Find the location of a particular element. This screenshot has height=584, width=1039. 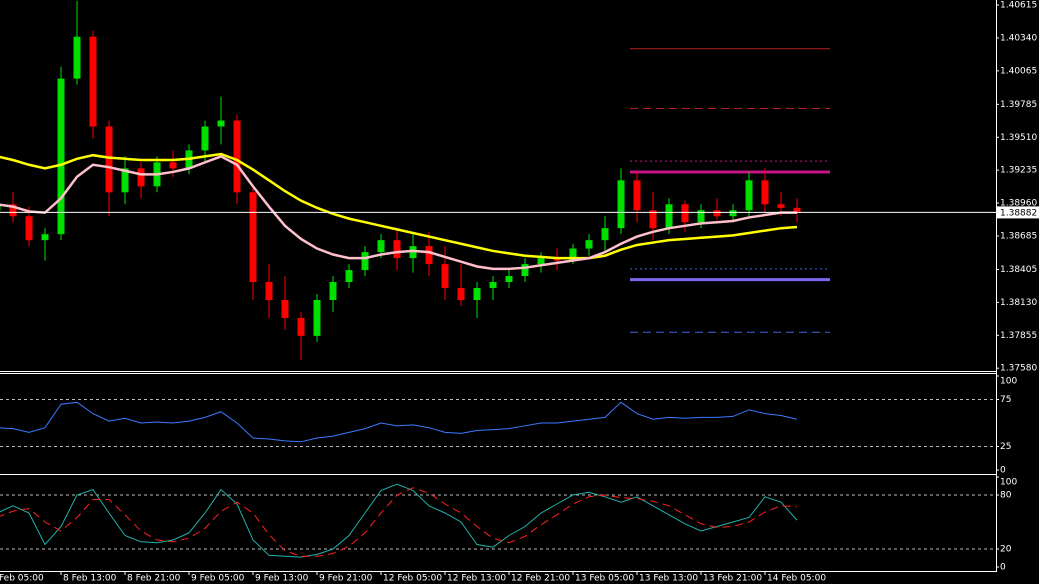

current-price-box is located at coordinates (1018, 212).